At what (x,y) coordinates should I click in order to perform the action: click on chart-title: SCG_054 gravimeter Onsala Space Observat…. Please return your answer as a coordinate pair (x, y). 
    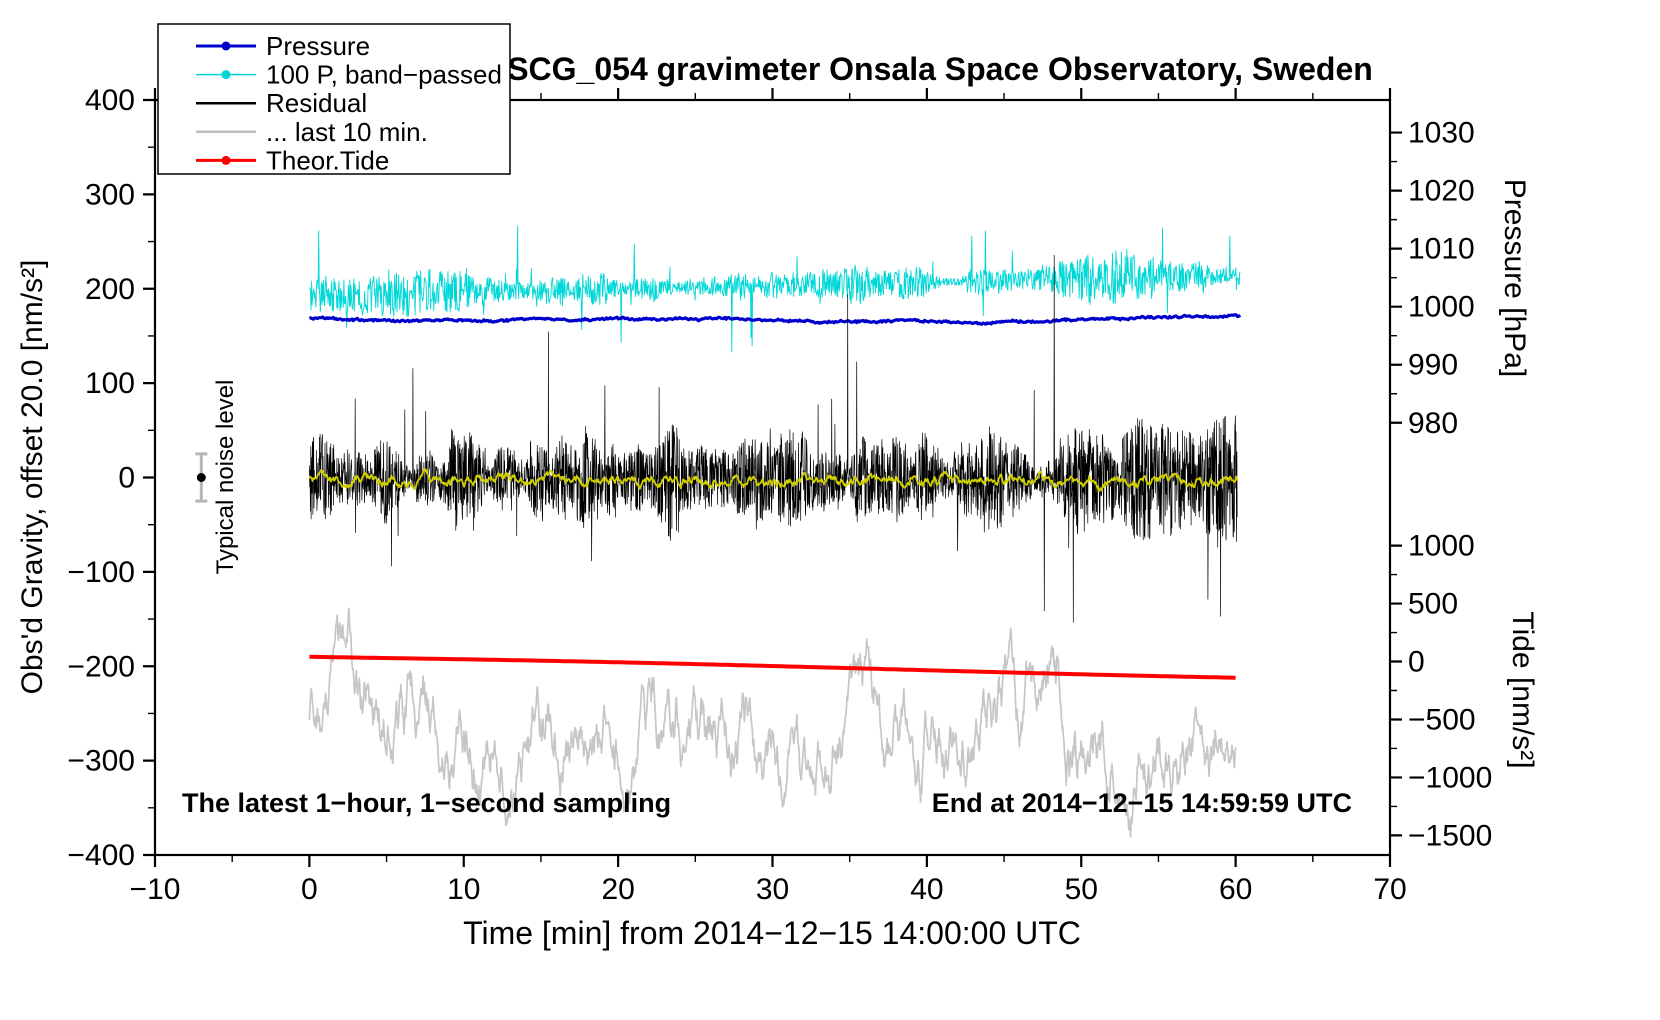
    Looking at the image, I should click on (940, 69).